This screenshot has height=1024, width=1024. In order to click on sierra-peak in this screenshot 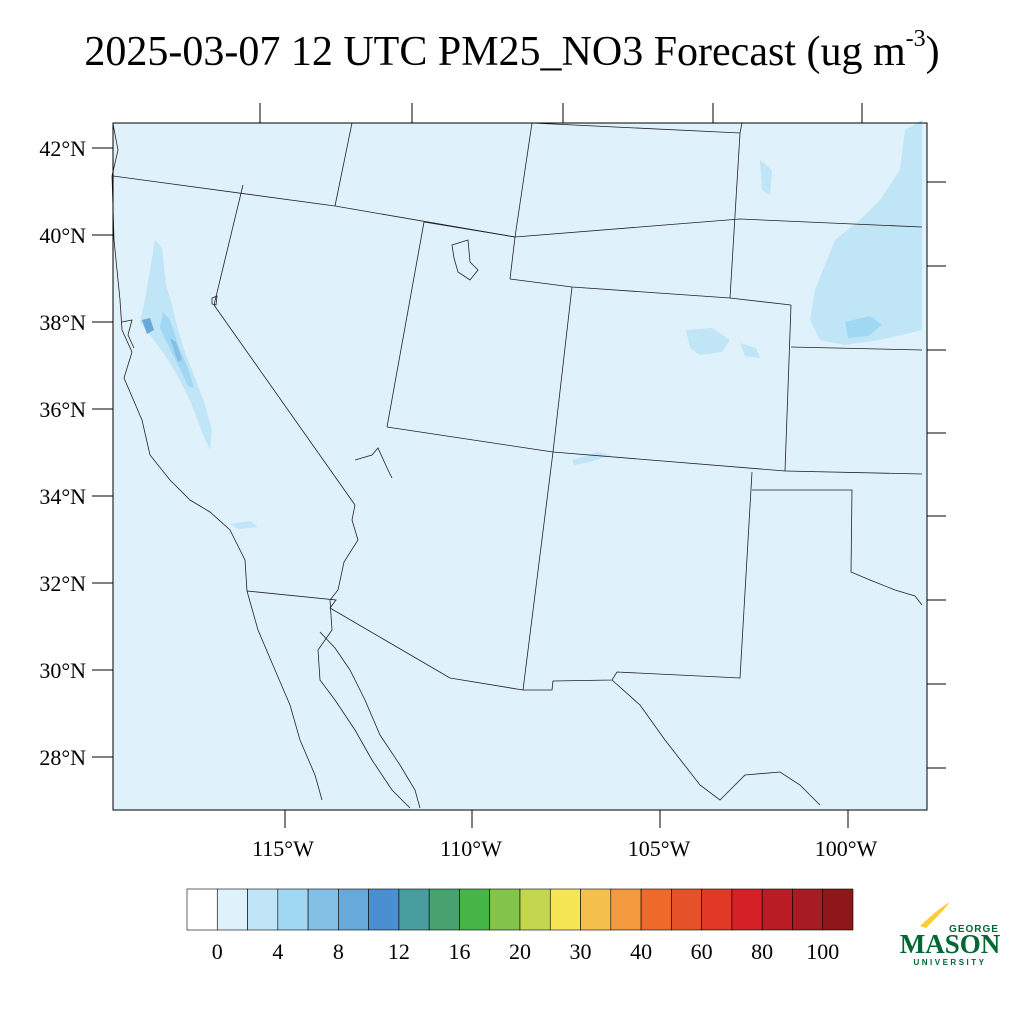, I will do `click(148, 326)`.